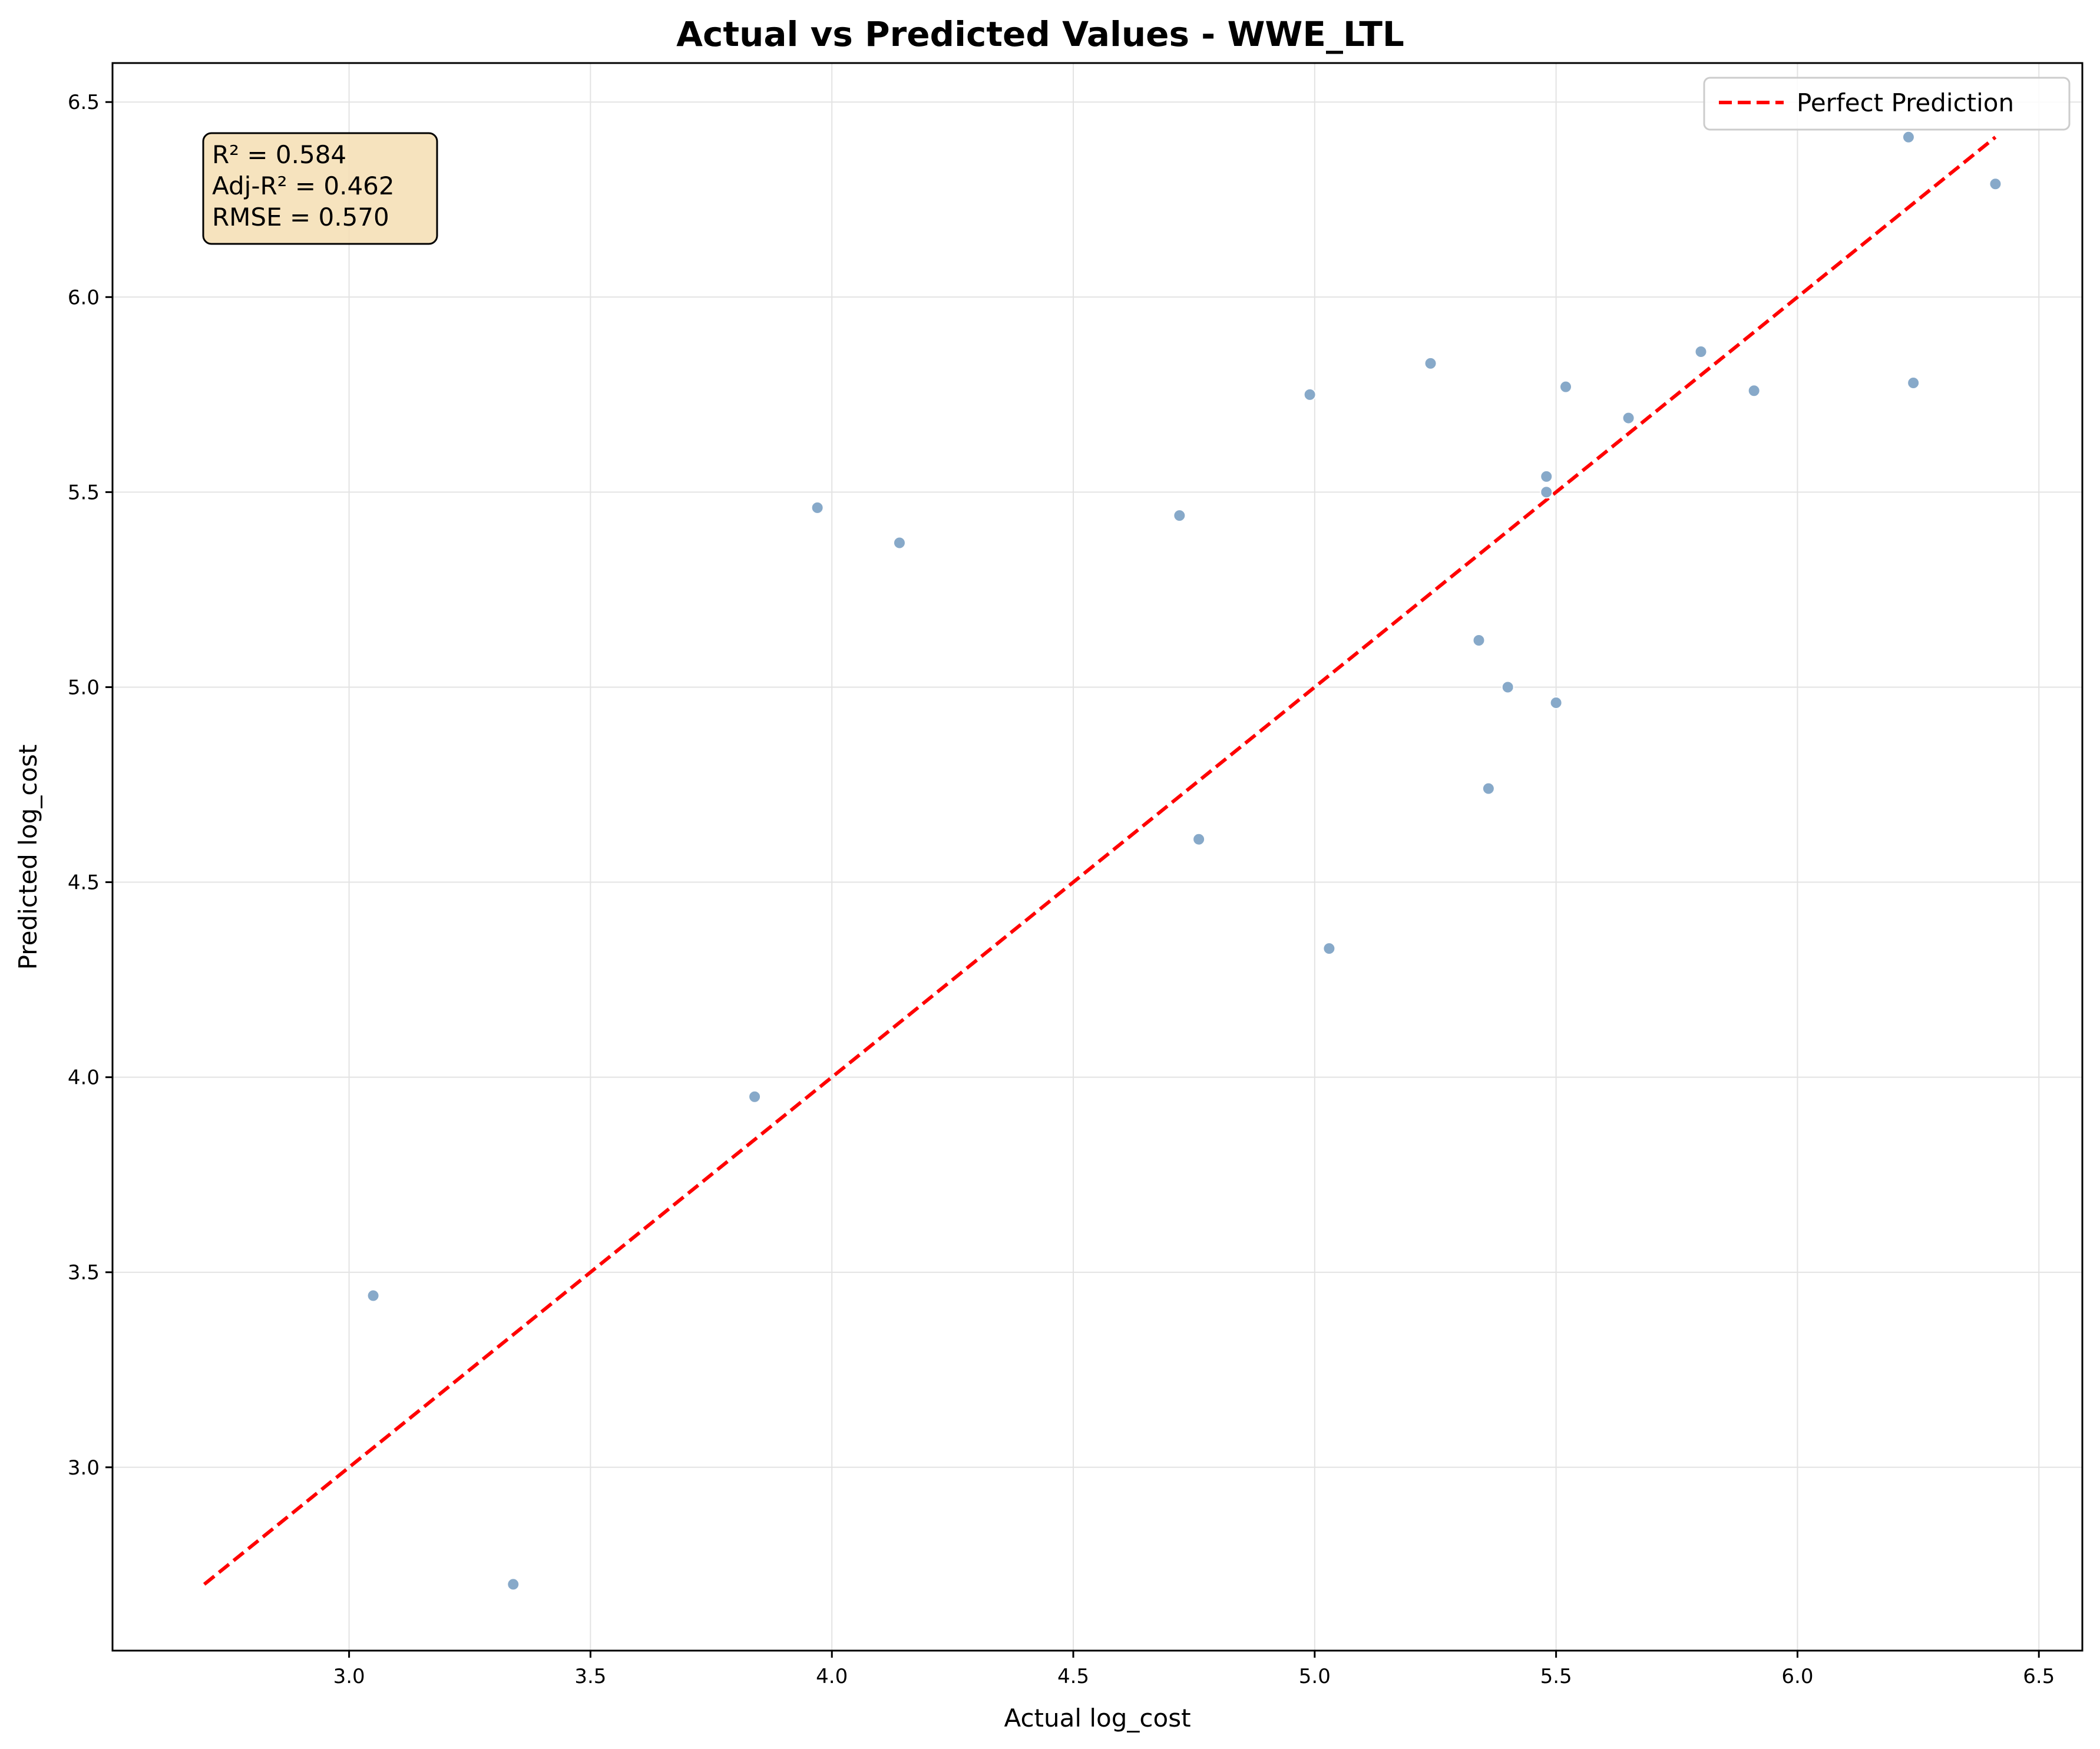 This screenshot has height=1749, width=2100. I want to click on x-tick-label: 6.0, so click(1797, 1676).